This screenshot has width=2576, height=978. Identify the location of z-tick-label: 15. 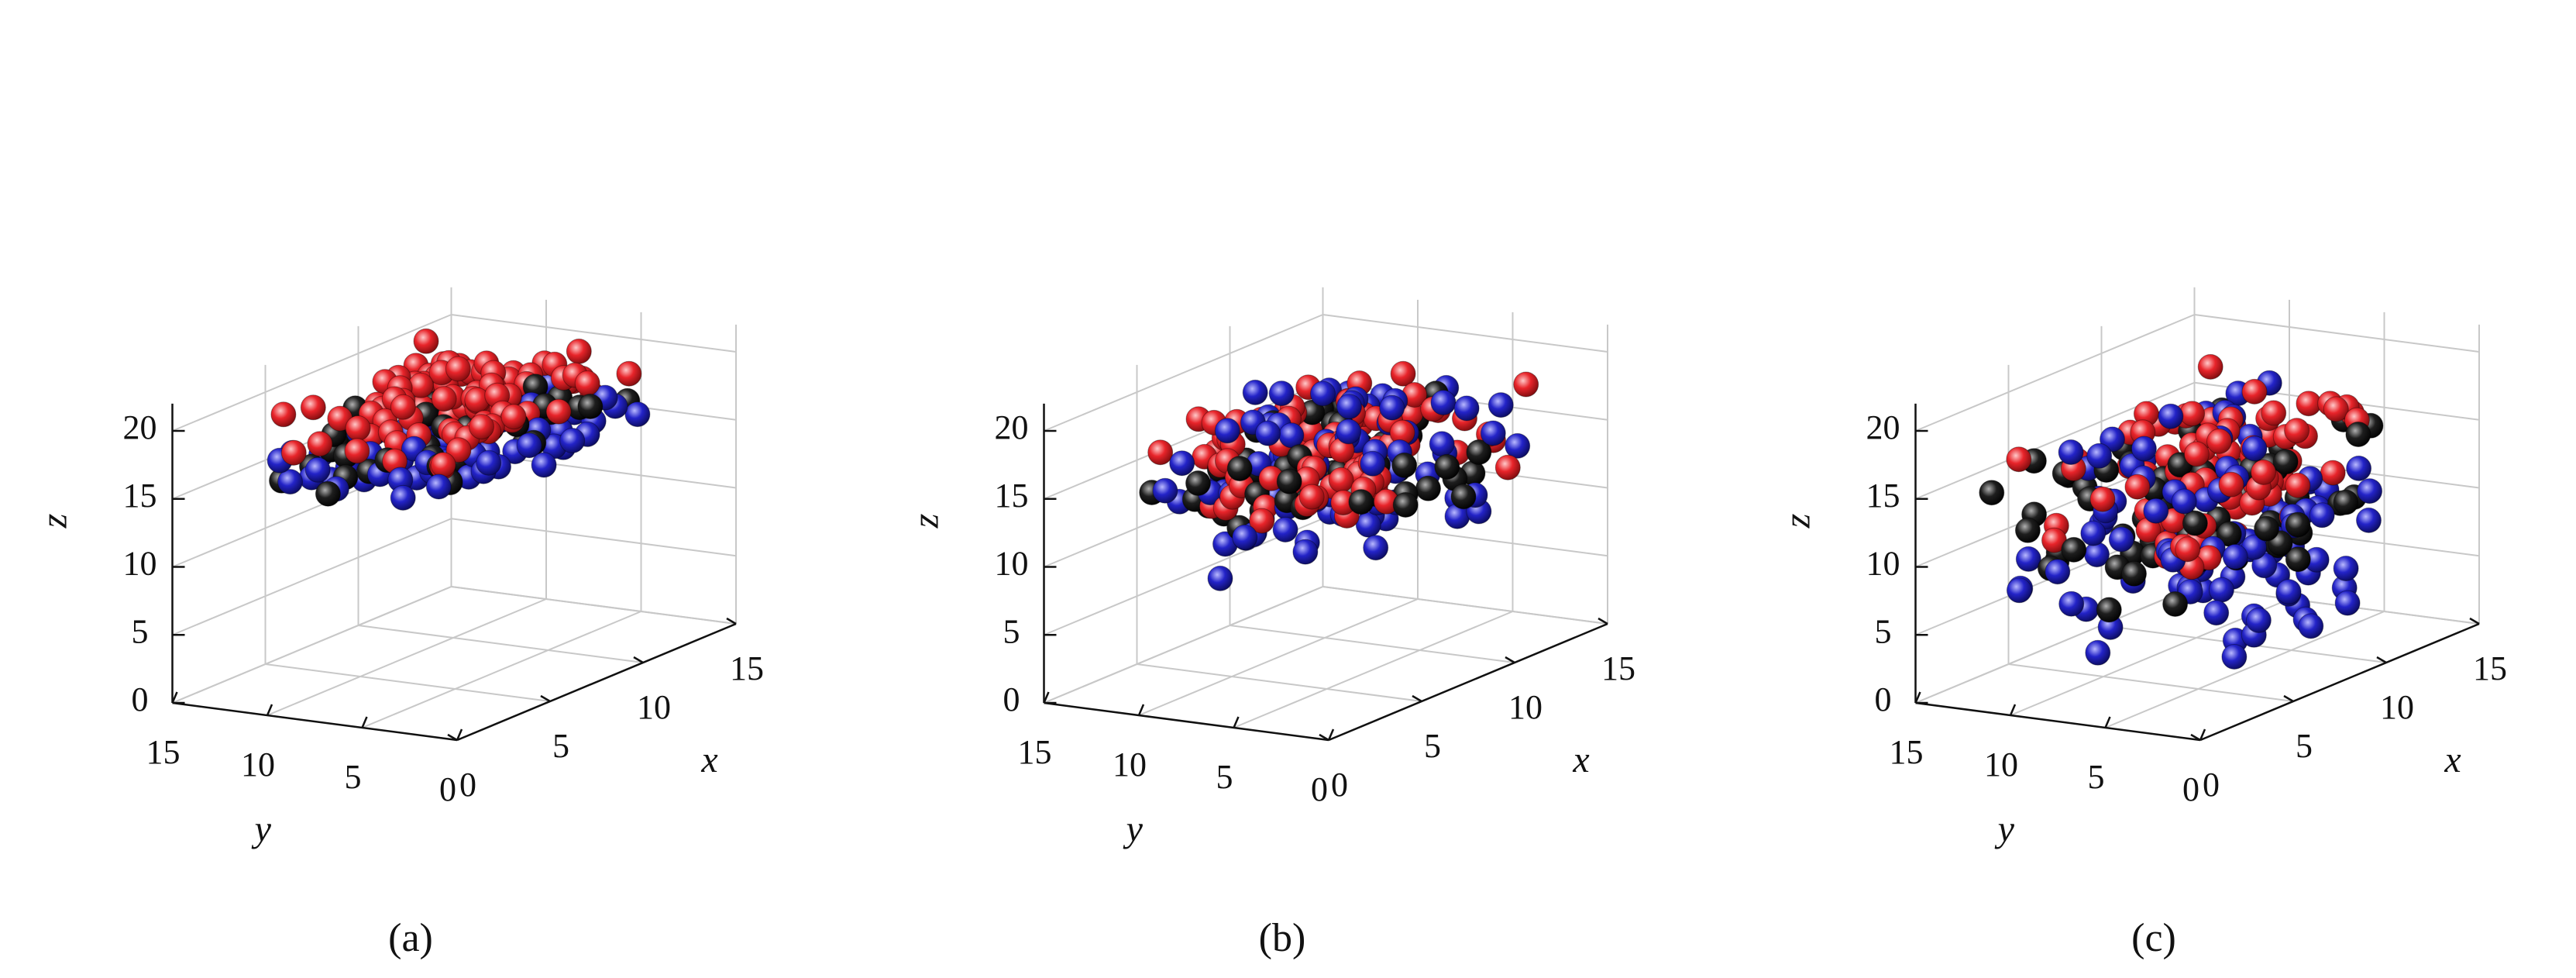
(1012, 496).